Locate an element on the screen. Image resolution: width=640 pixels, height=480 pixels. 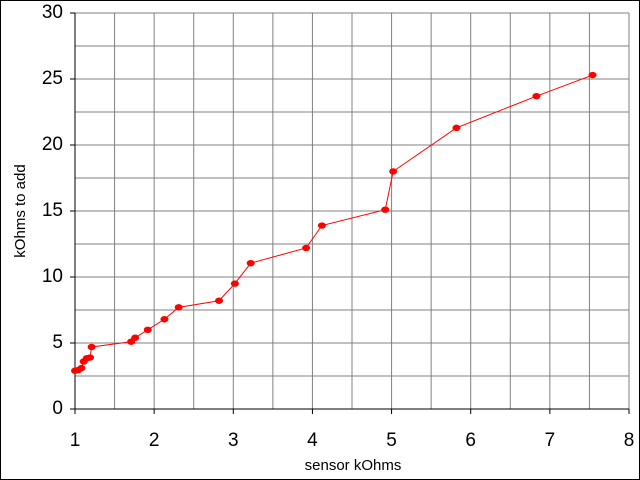
x-tick-label: 3 is located at coordinates (233, 440).